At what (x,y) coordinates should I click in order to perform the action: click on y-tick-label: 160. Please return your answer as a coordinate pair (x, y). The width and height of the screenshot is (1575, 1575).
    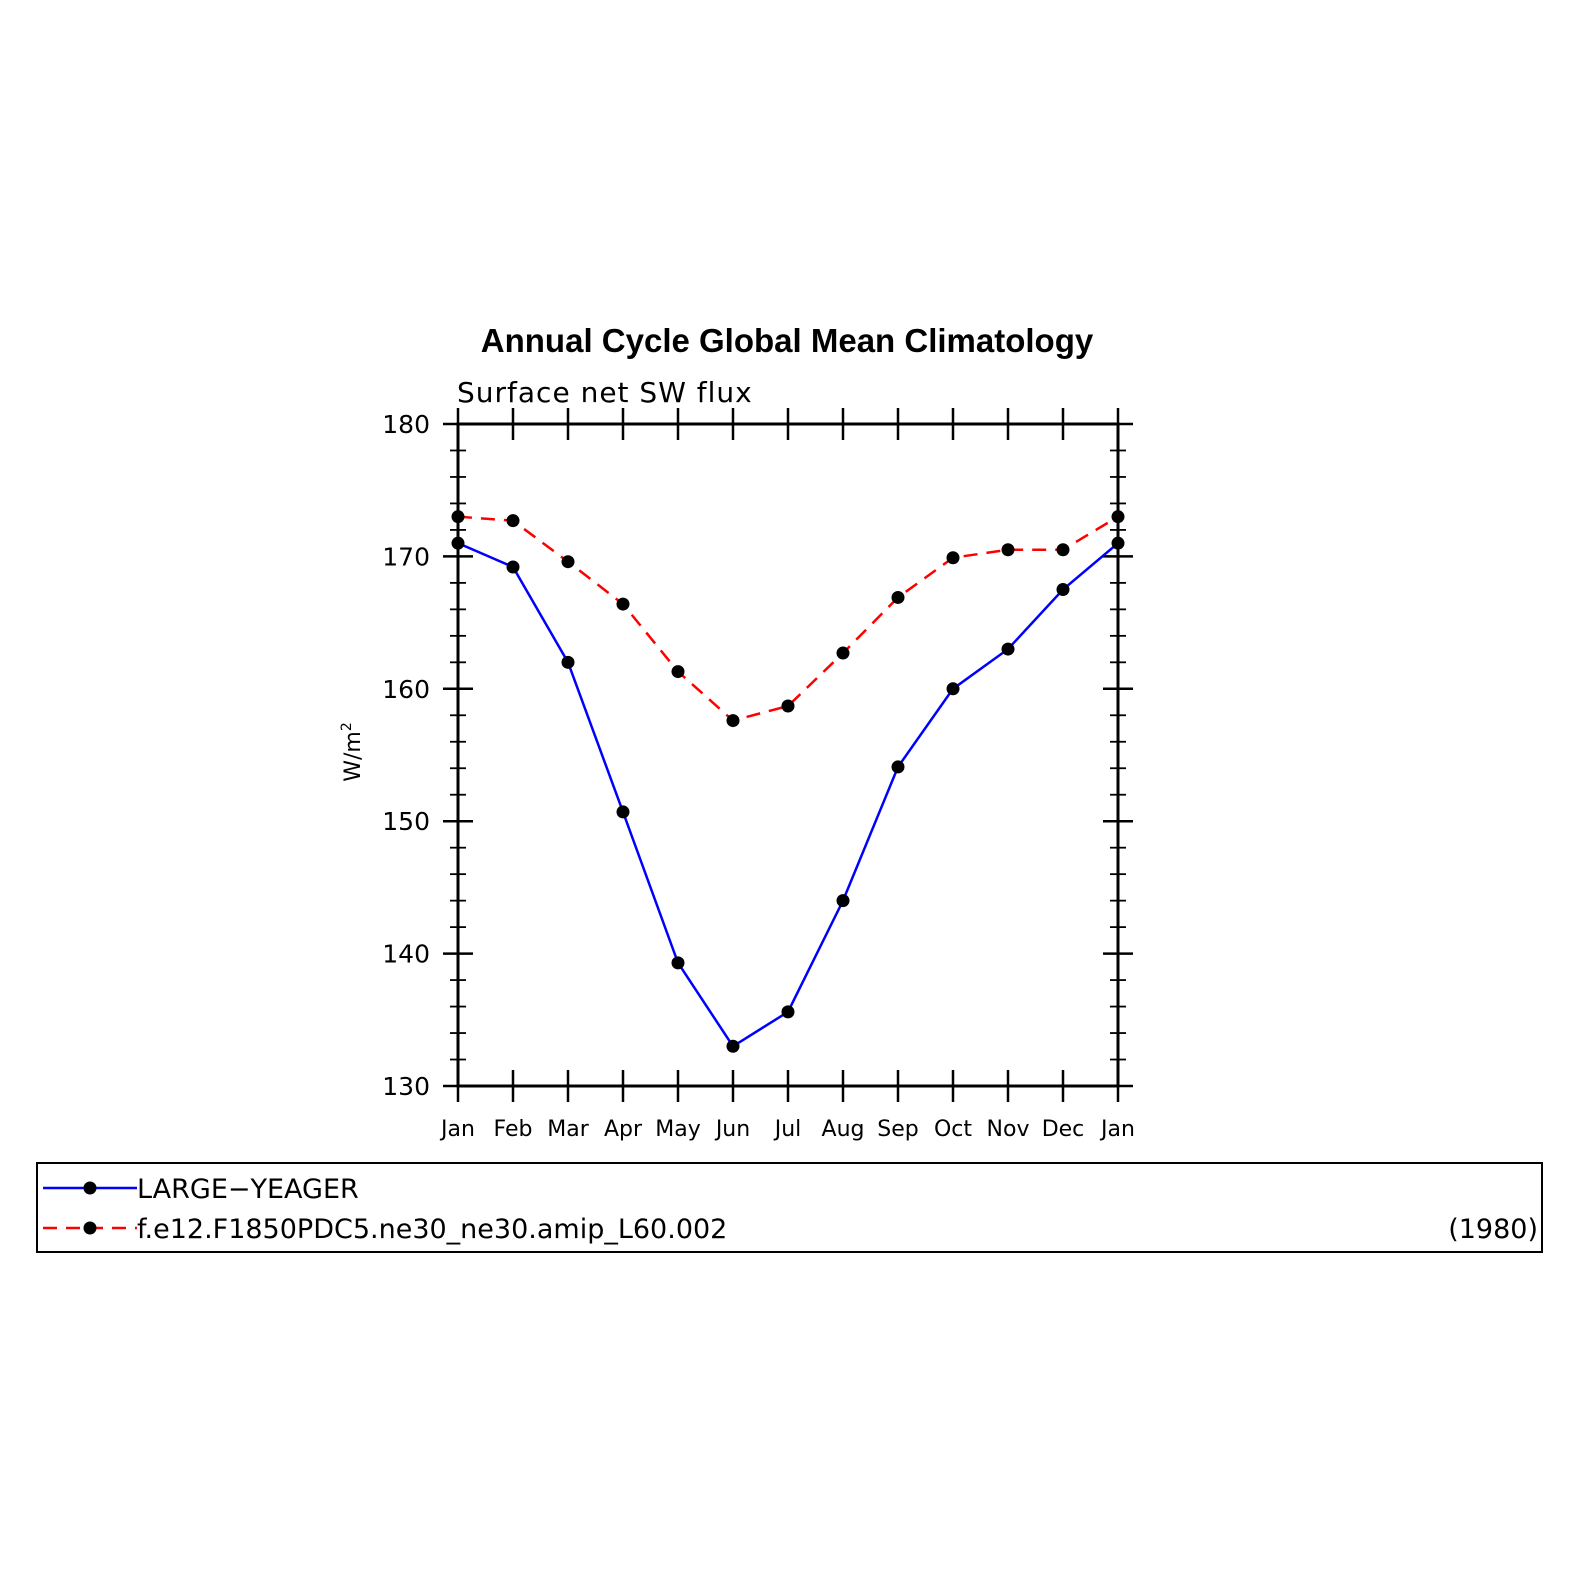
    Looking at the image, I should click on (406, 689).